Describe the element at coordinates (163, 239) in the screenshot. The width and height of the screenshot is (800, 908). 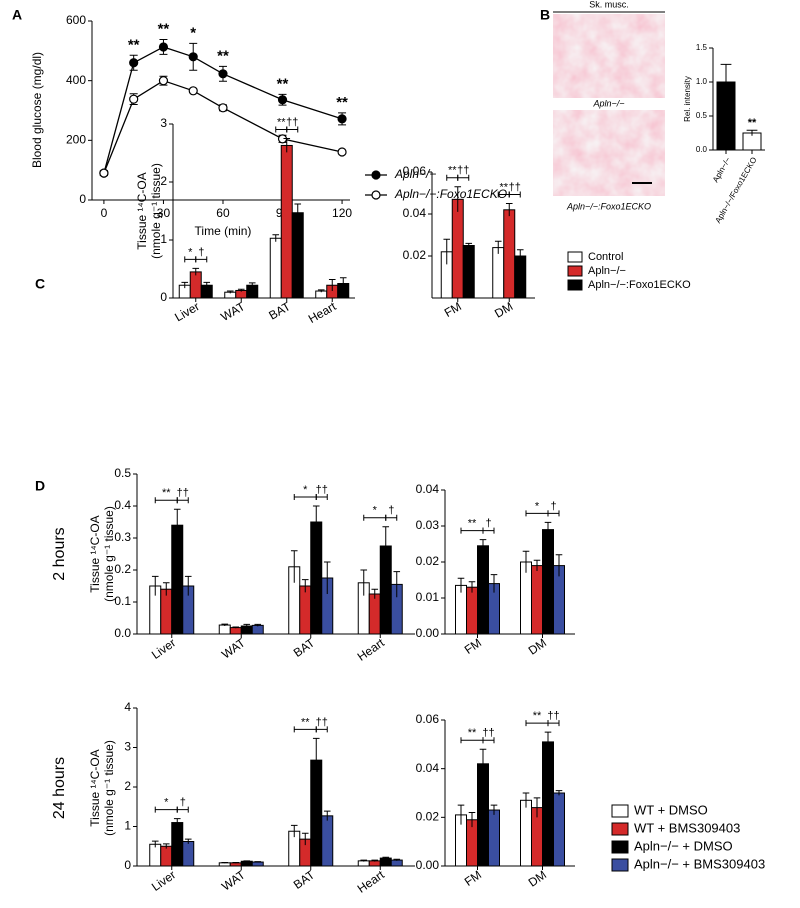
I see `y-tick-label: 1` at that location.